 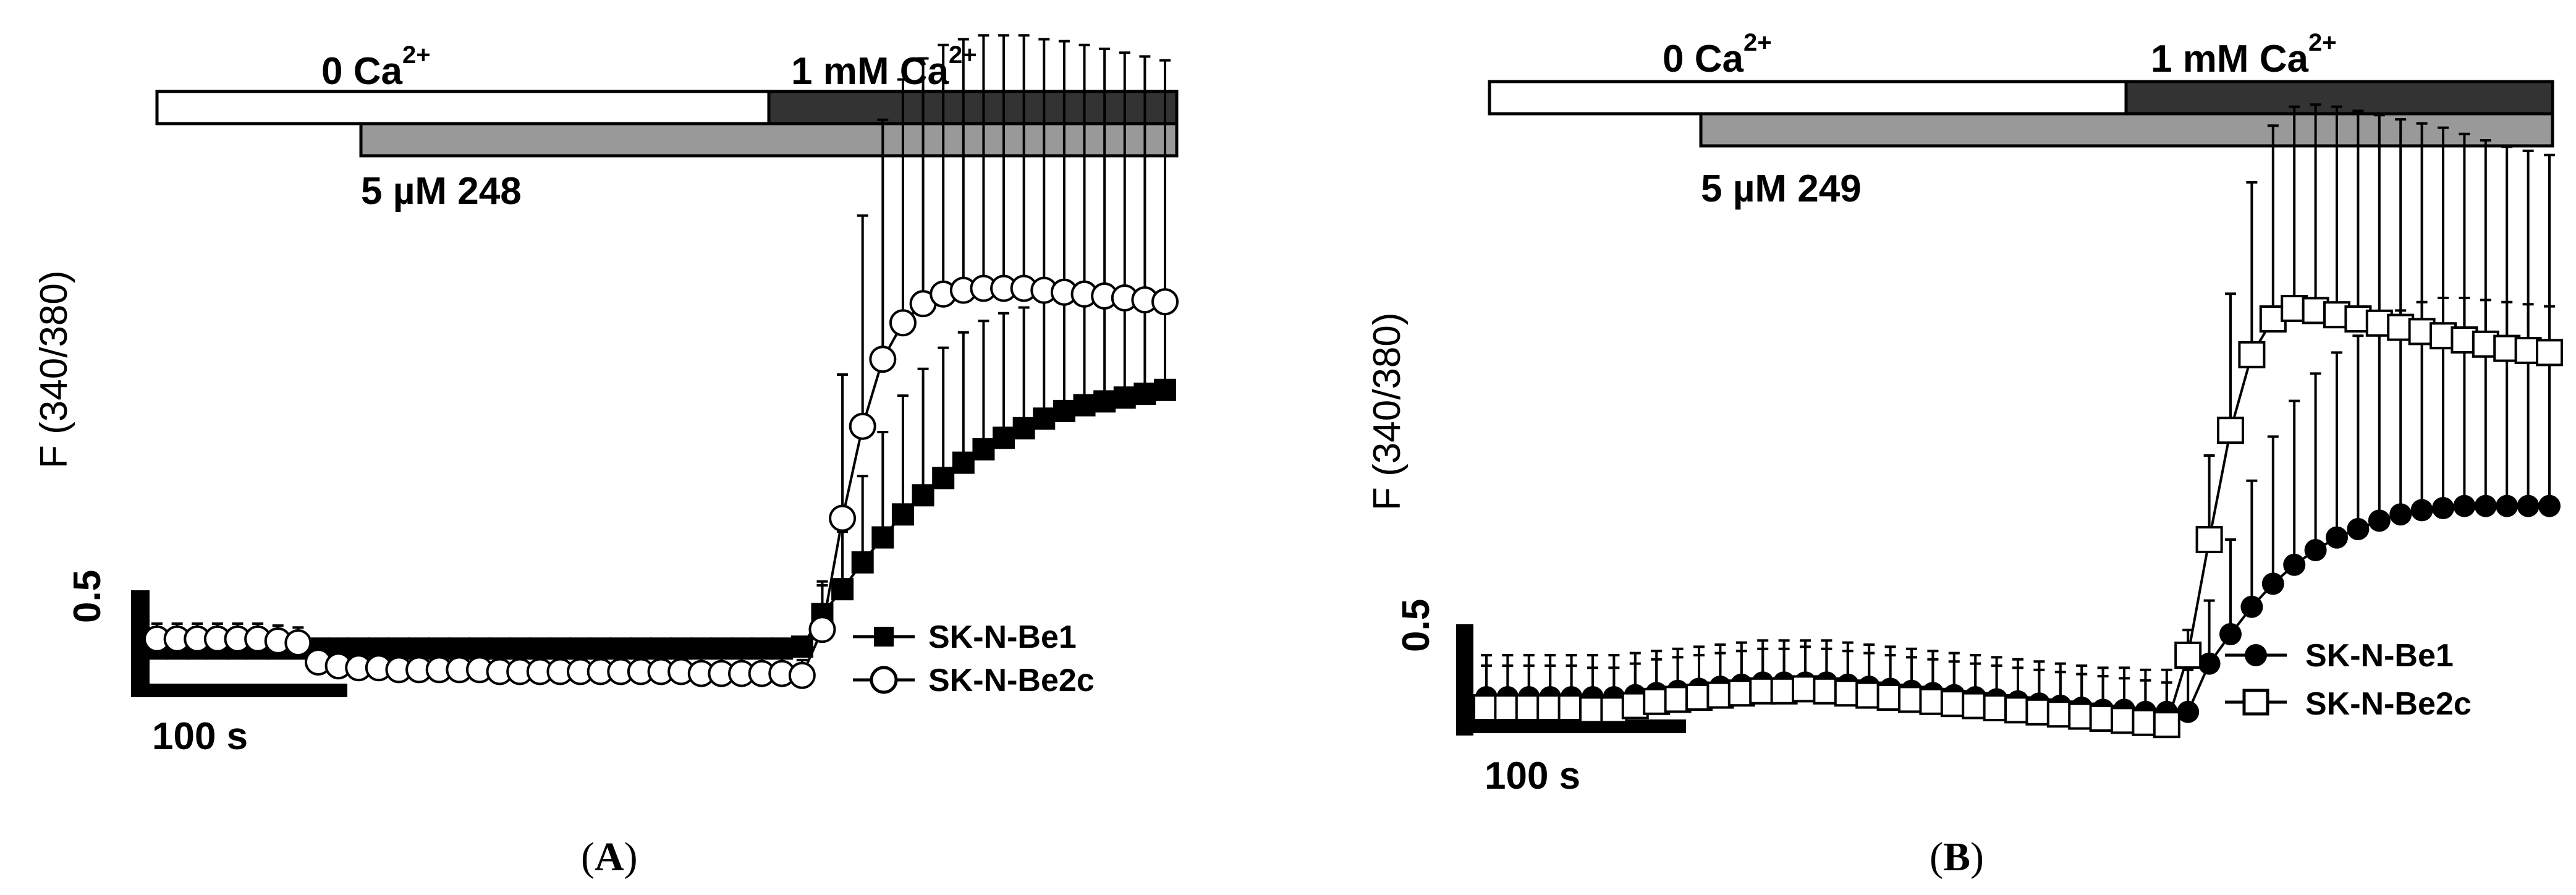 I want to click on panel-label-a: (A), so click(x=609, y=857).